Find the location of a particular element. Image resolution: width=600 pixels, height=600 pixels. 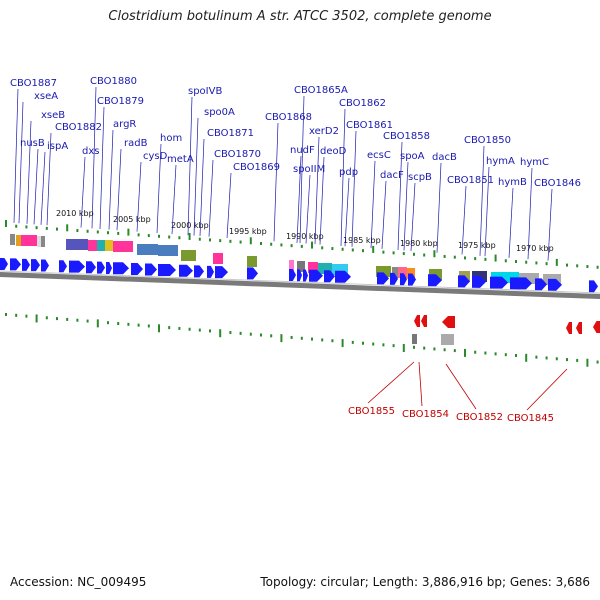

gene-label: spoIVB is located at coordinates (205, 91).